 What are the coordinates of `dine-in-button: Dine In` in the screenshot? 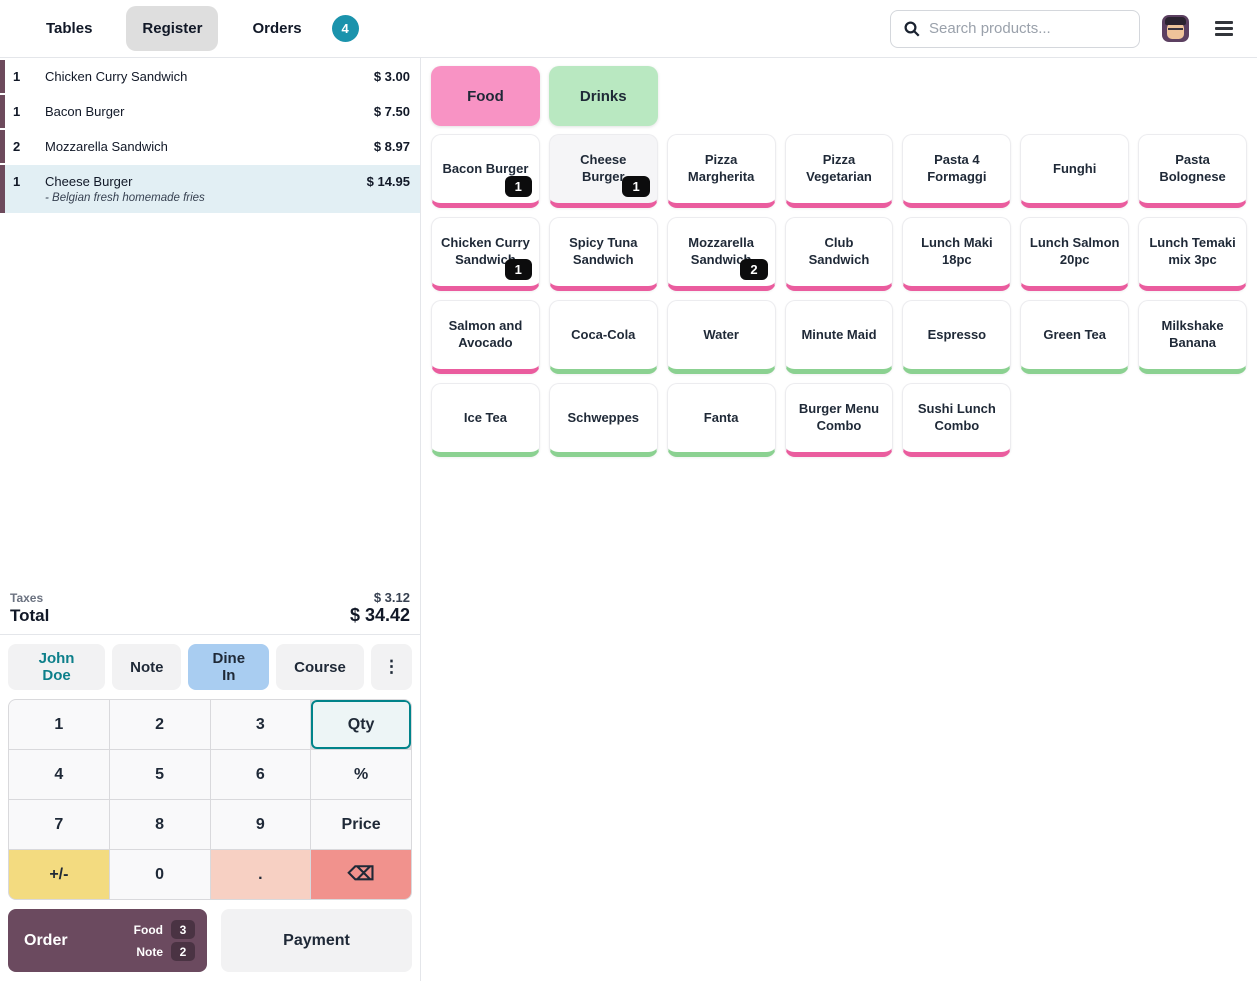 It's located at (229, 667).